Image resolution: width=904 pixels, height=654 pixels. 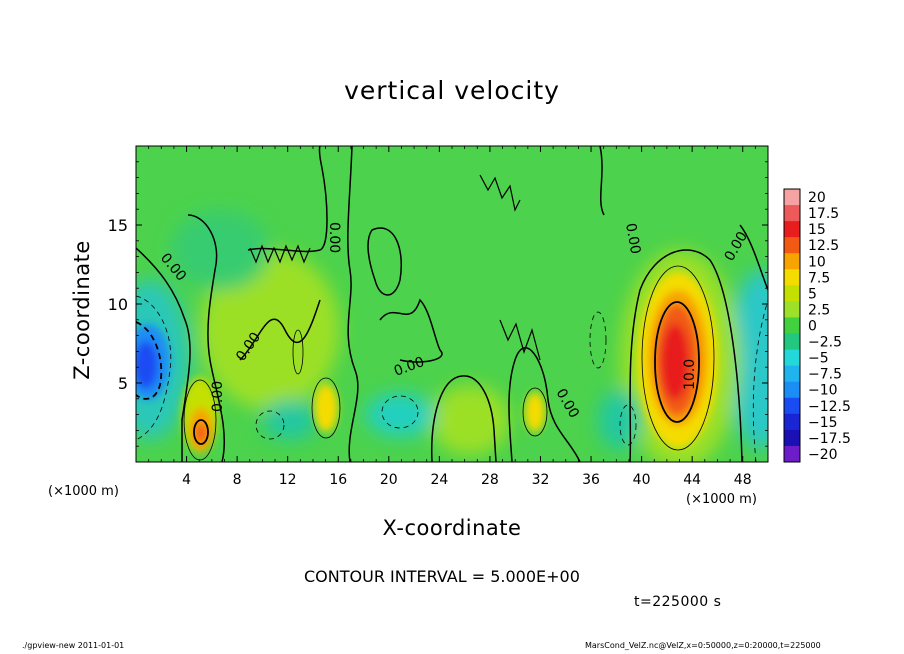 What do you see at coordinates (819, 310) in the screenshot?
I see `colorbar-label: 2.5` at bounding box center [819, 310].